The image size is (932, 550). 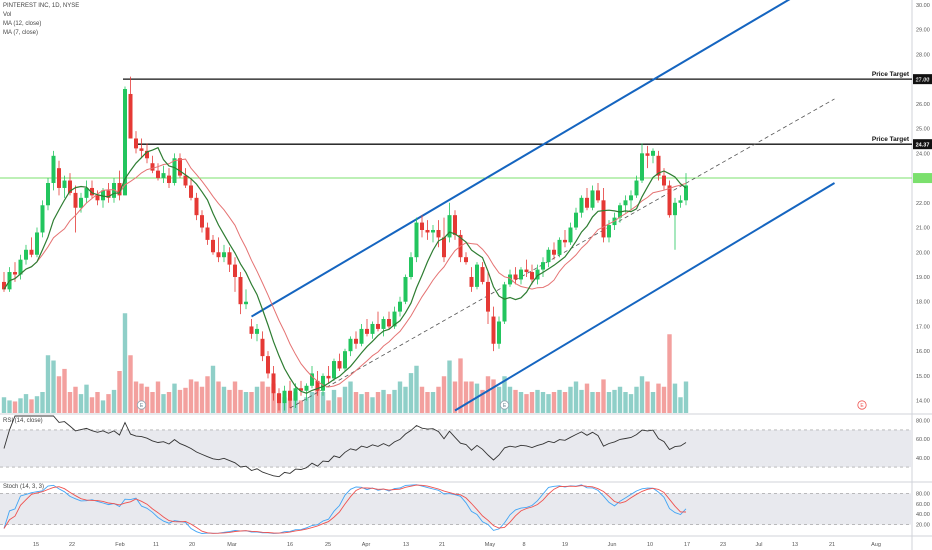 I want to click on x-tick-label: 11, so click(x=156, y=545).